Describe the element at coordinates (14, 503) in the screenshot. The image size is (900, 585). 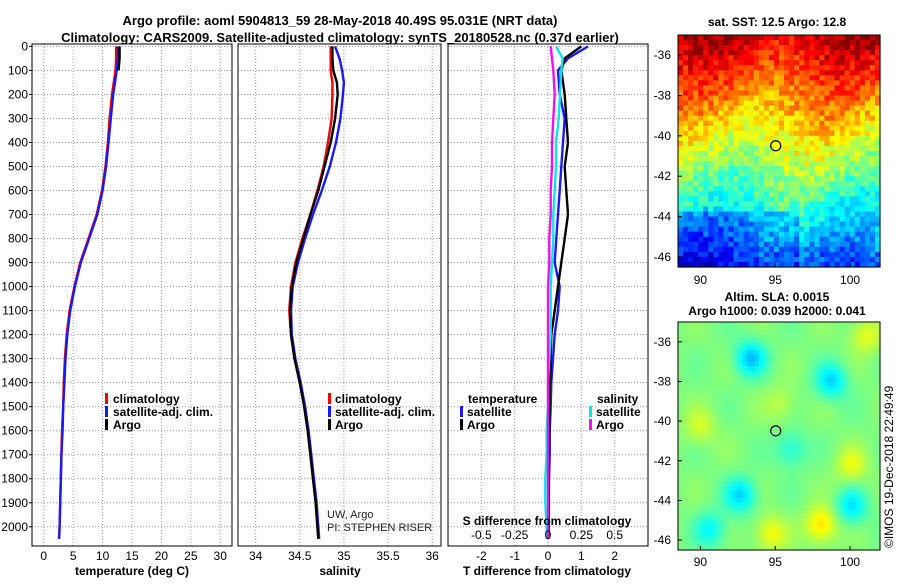
I see `depth-tick-label: 1900` at that location.